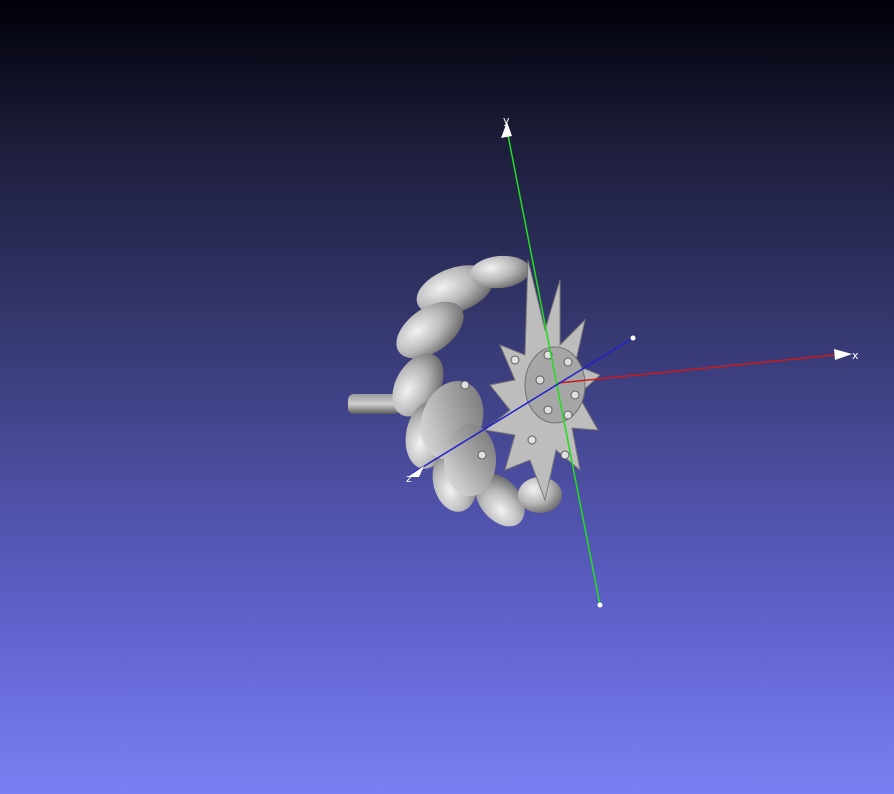 This screenshot has height=794, width=894. I want to click on y-axis-arrow, so click(506, 130).